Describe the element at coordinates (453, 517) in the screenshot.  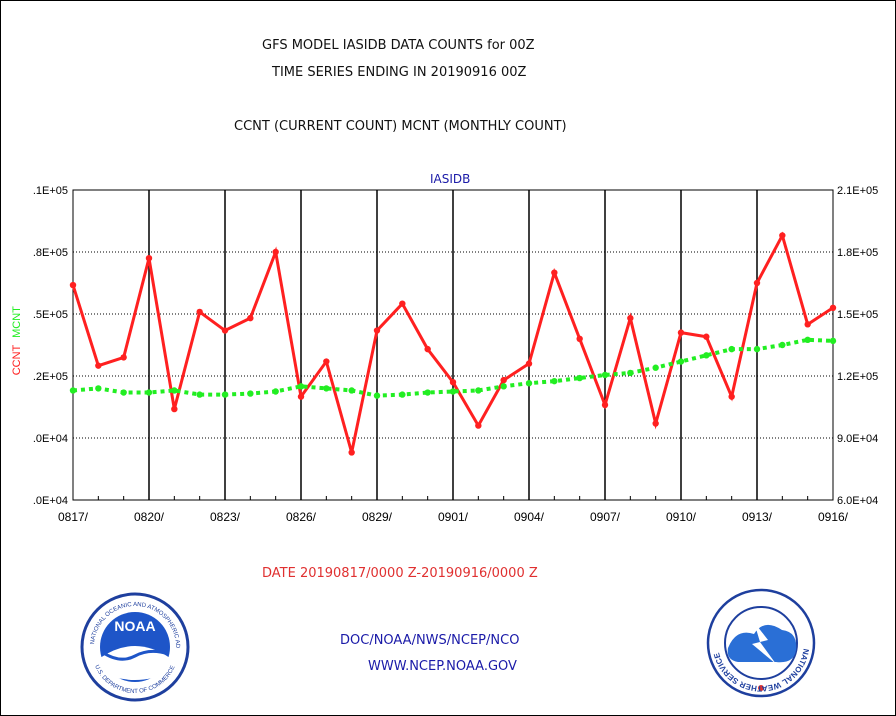
I see `x-tick-label: 0901/` at that location.